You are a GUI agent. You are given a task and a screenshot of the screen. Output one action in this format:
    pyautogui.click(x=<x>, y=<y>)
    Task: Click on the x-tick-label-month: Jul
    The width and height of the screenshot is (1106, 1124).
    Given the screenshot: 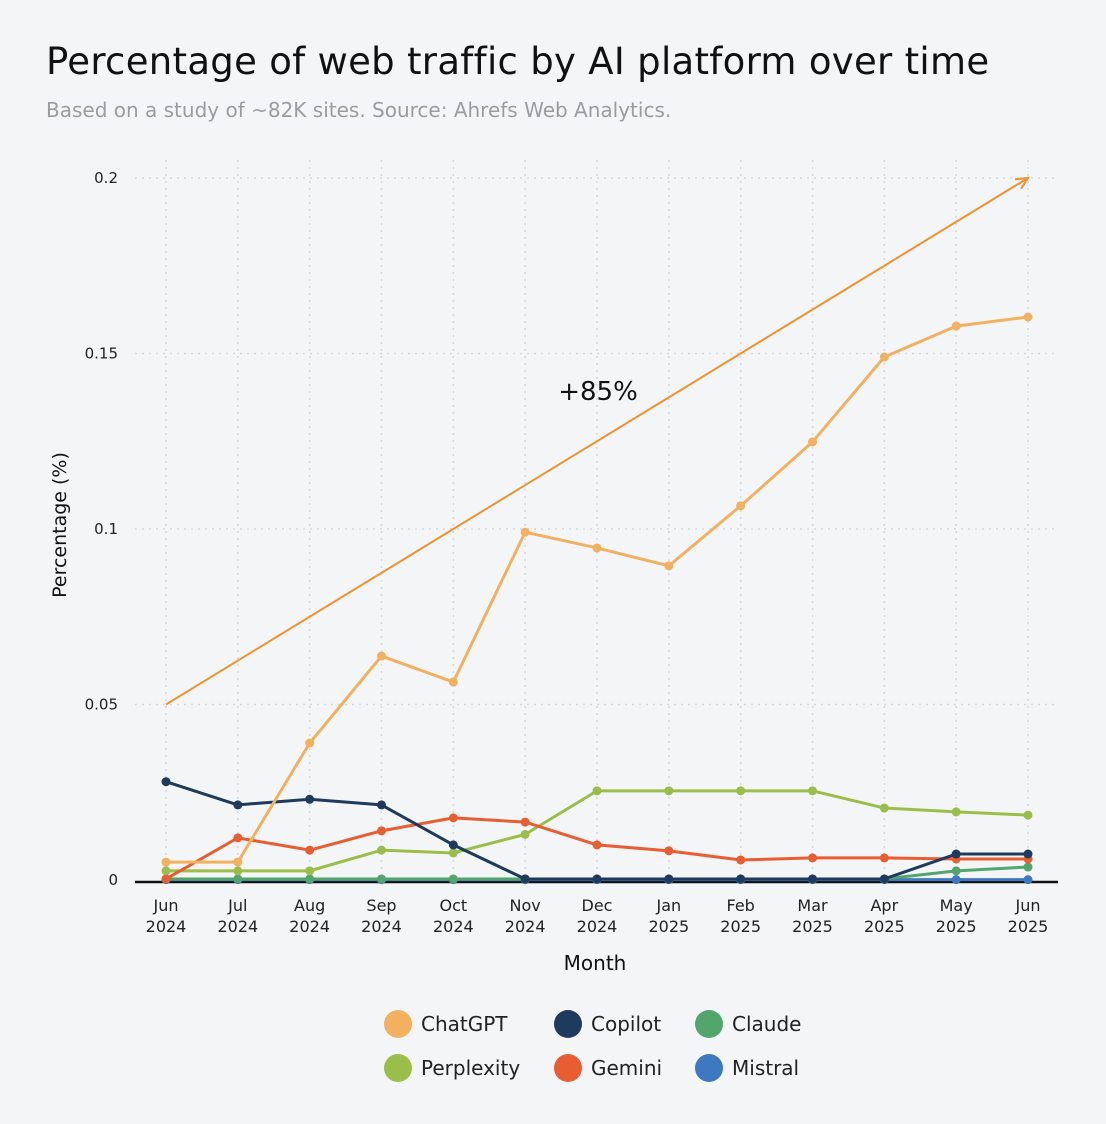 What is the action you would take?
    pyautogui.click(x=237, y=905)
    